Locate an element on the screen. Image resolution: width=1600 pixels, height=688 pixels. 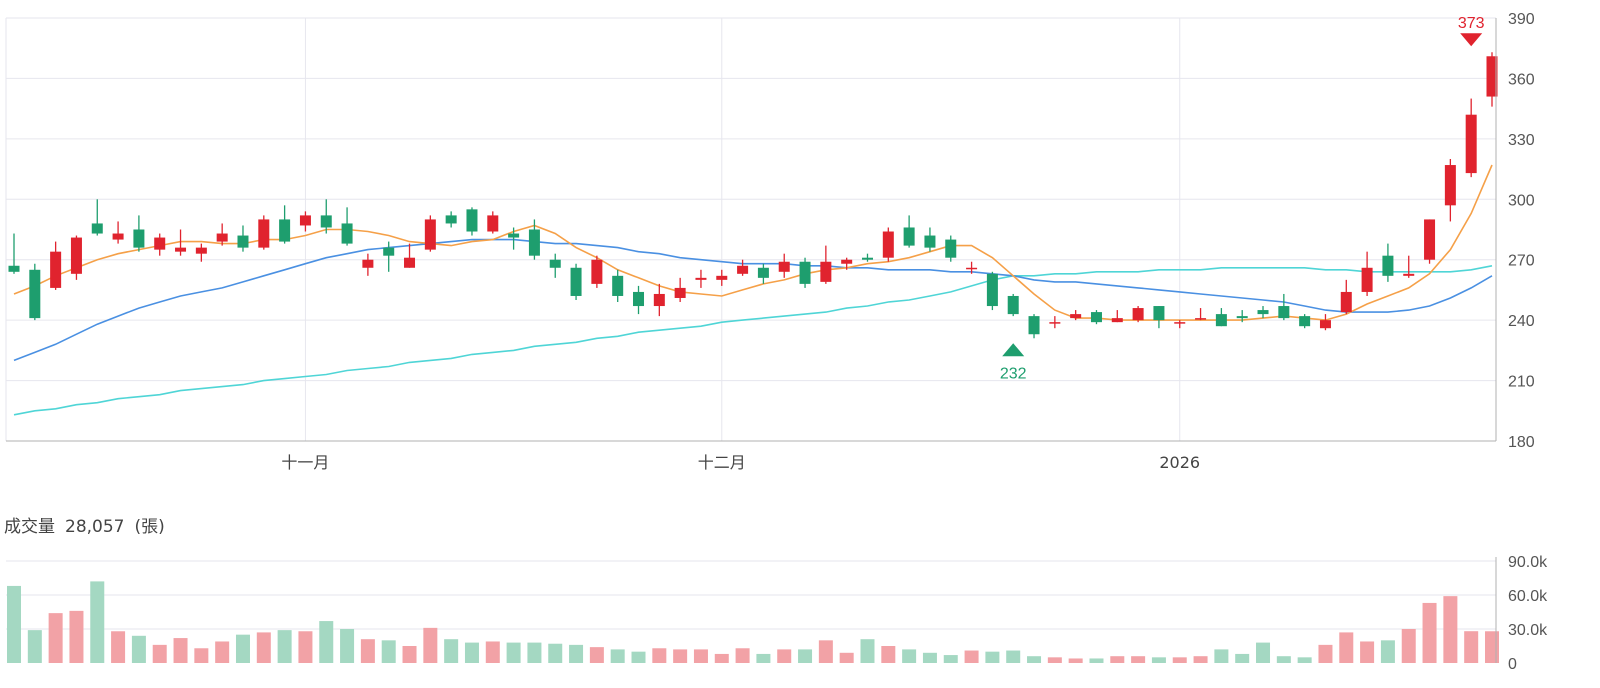
price-tick-label: 390 is located at coordinates (1521, 19).